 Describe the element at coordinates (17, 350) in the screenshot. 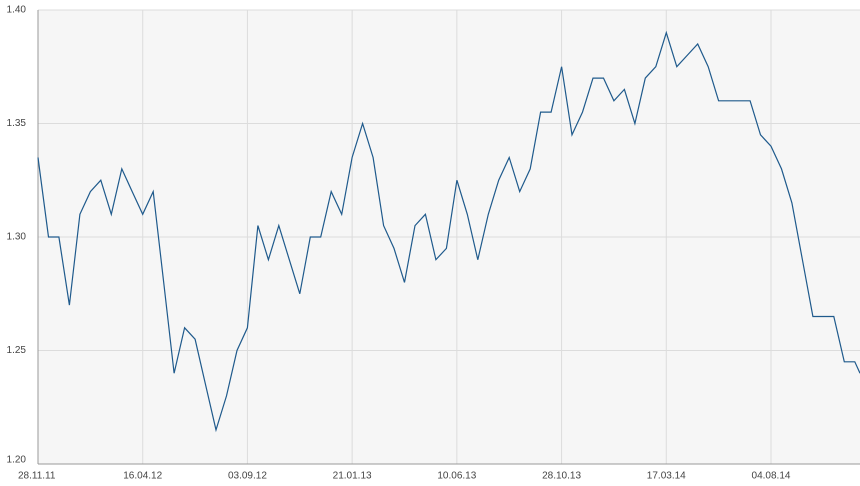

I see `y-tick-label: 1.25` at that location.